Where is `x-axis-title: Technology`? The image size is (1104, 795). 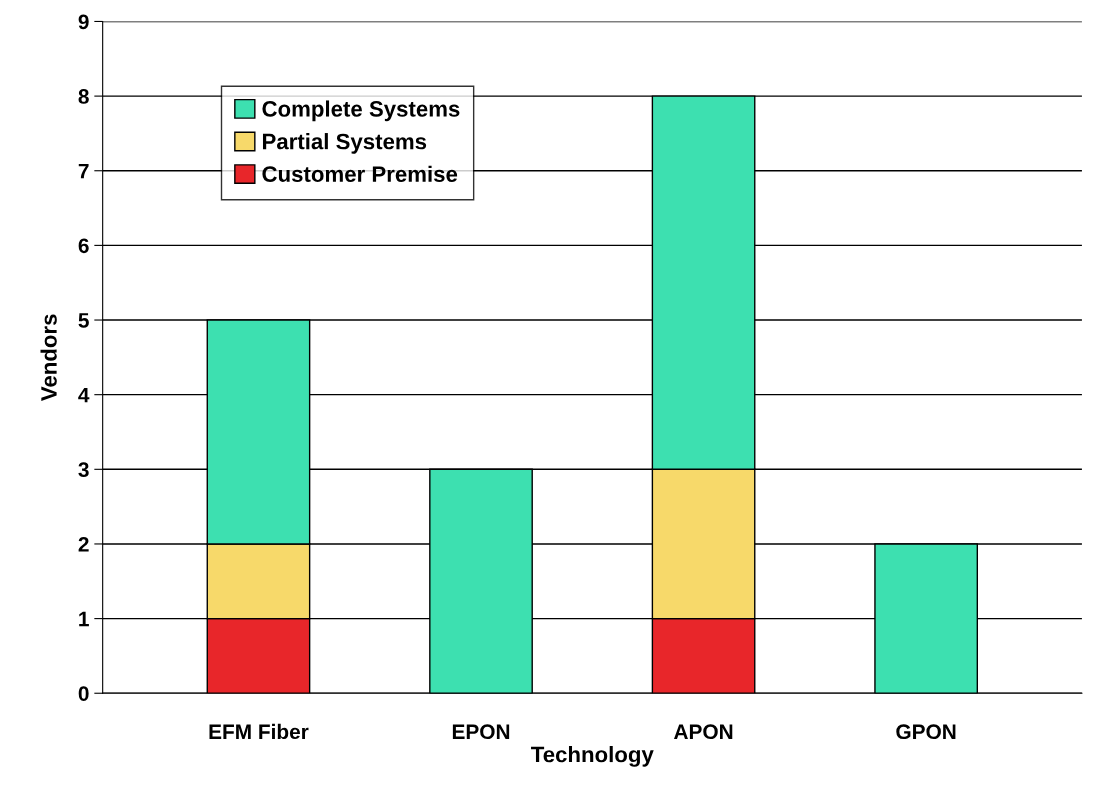
x-axis-title: Technology is located at coordinates (592, 756).